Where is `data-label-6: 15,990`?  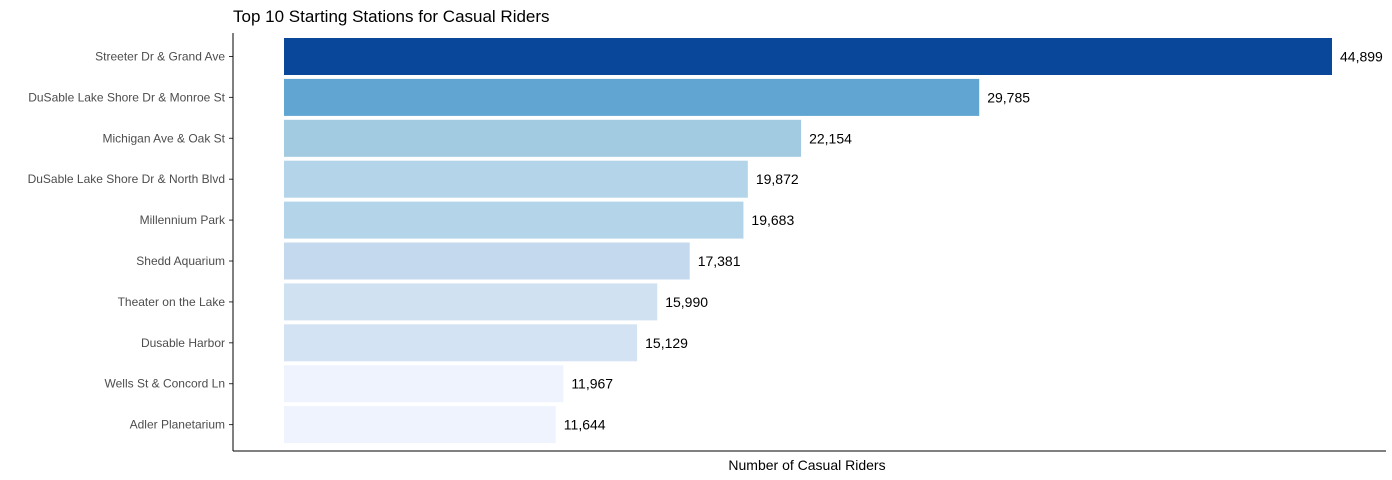
data-label-6: 15,990 is located at coordinates (686, 302).